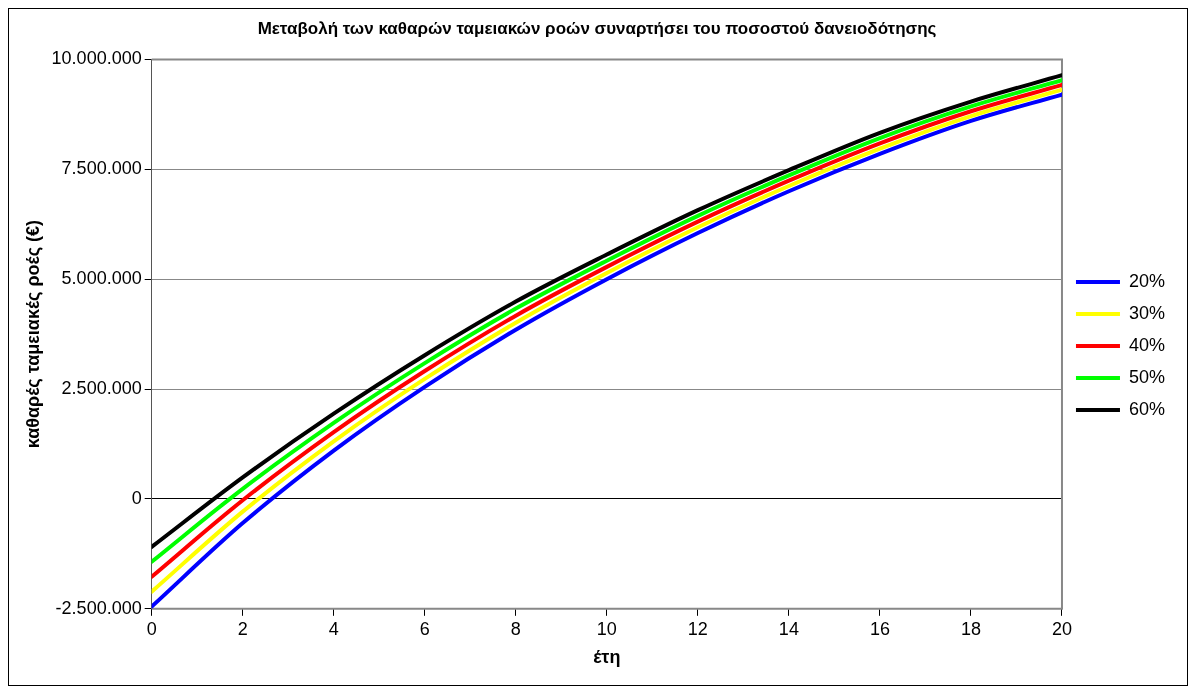 The image size is (1200, 698). Describe the element at coordinates (1146, 344) in the screenshot. I see `legend-label: 40%` at that location.